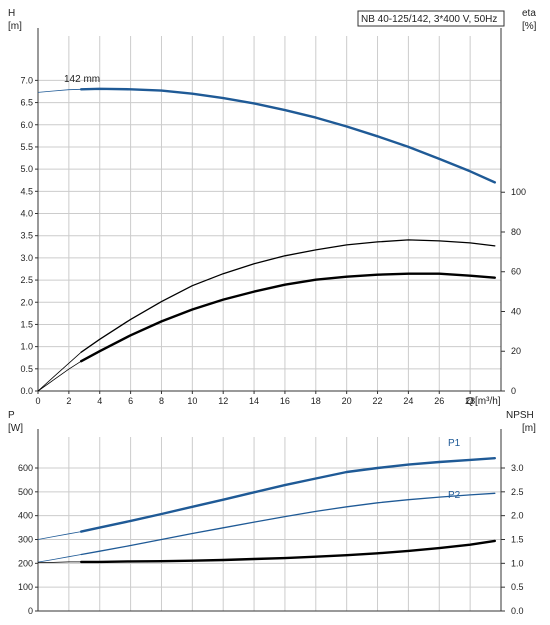  I want to click on x-tick-label: 26, so click(439, 401).